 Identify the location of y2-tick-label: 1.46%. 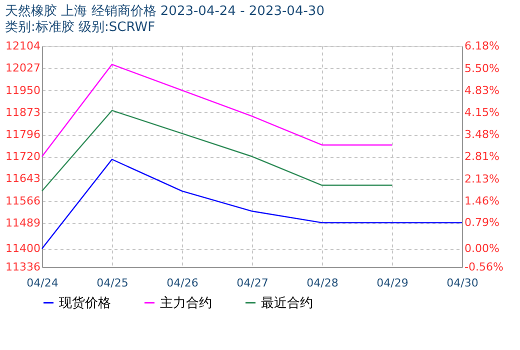
(482, 201).